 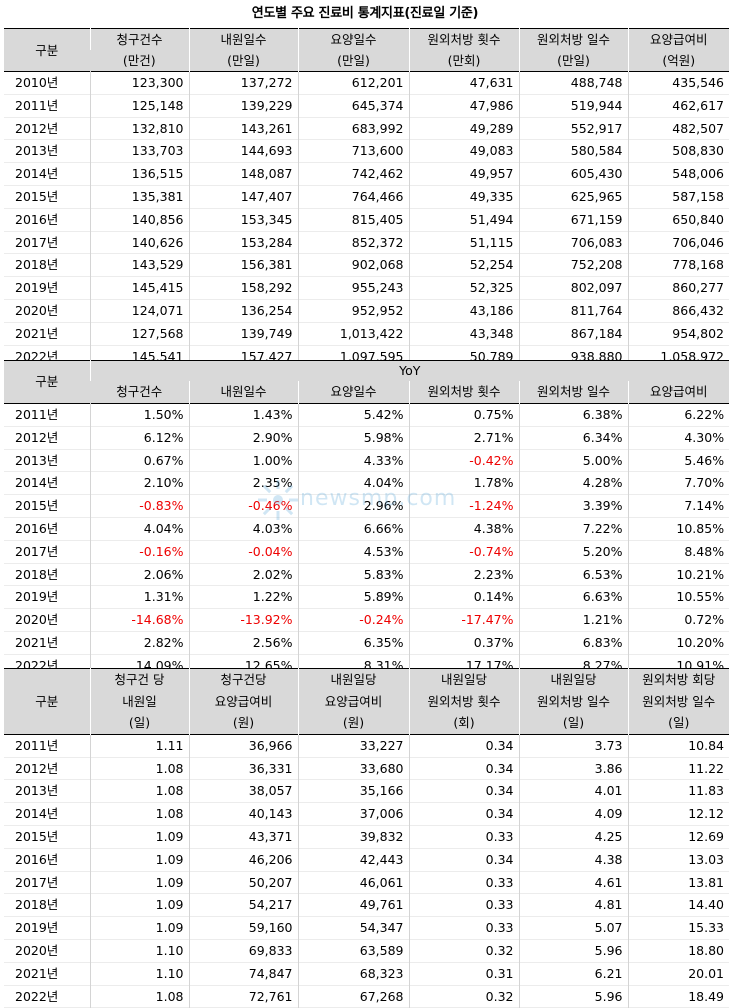 I want to click on value-cell: 0.14%, so click(x=463, y=597).